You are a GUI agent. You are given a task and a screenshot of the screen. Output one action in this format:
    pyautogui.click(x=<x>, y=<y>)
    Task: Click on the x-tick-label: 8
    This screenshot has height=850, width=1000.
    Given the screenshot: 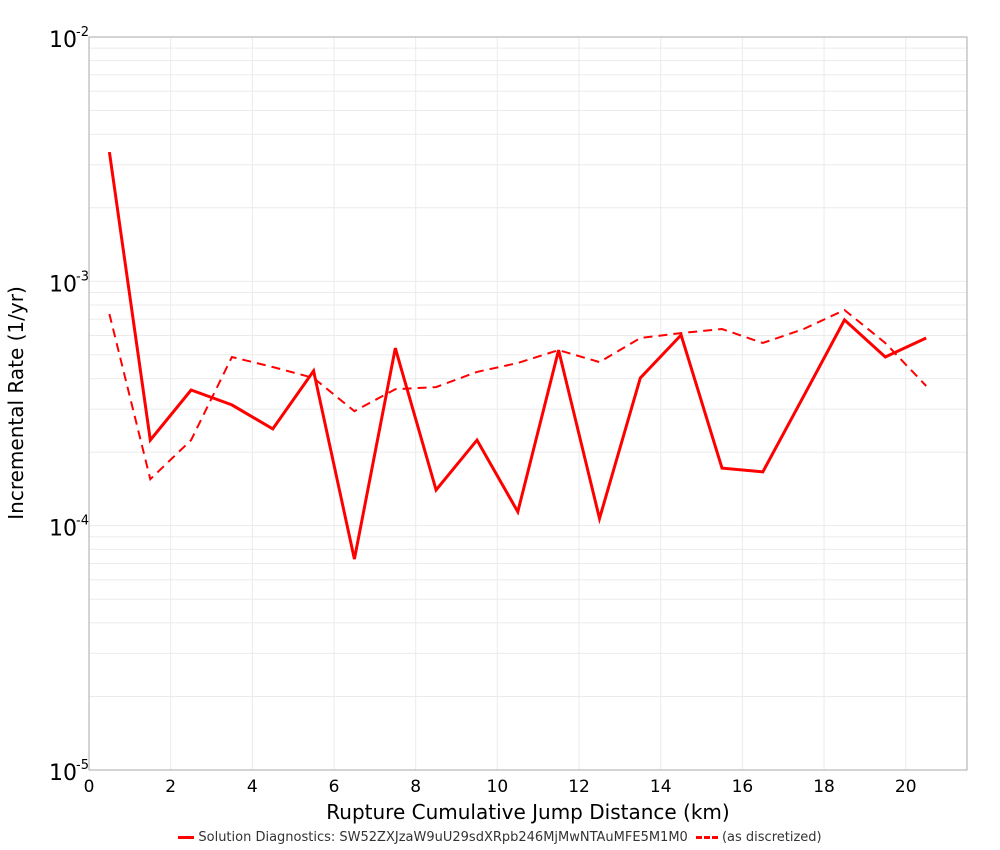 What is the action you would take?
    pyautogui.click(x=415, y=787)
    